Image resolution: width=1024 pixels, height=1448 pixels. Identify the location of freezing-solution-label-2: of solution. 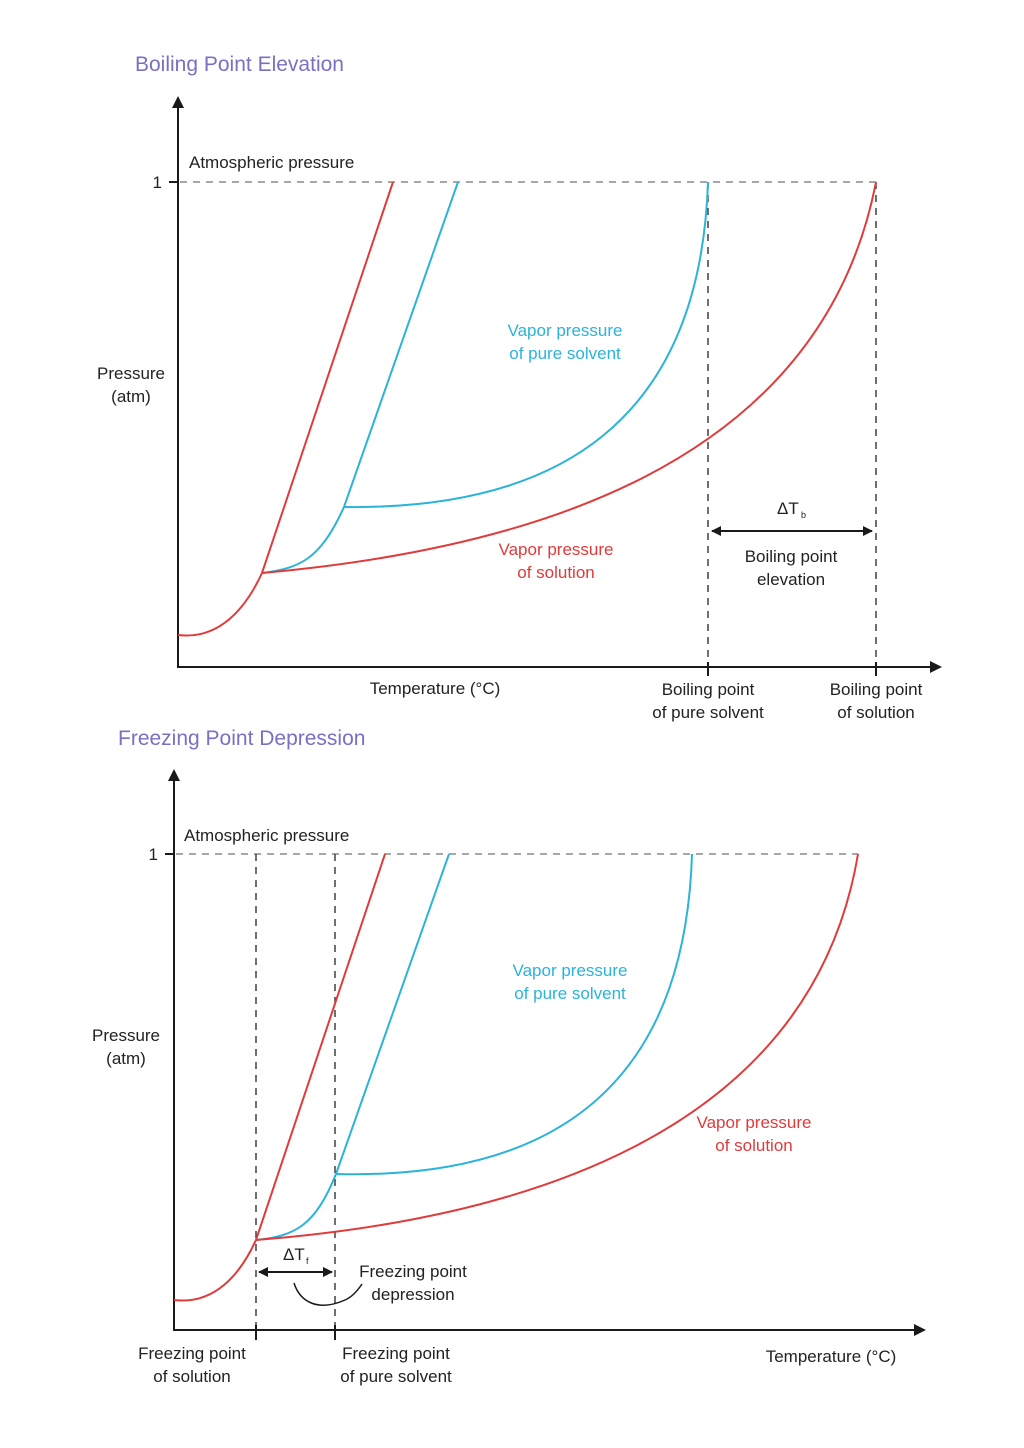
(754, 1145).